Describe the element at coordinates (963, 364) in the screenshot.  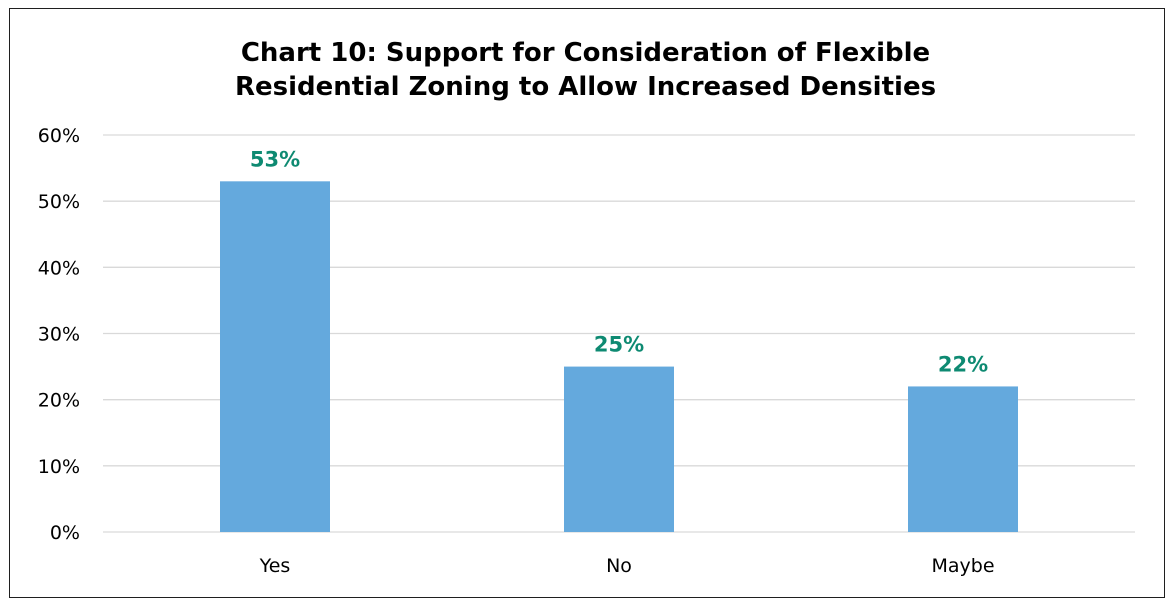
I see `data-label-maybe: 22%` at that location.